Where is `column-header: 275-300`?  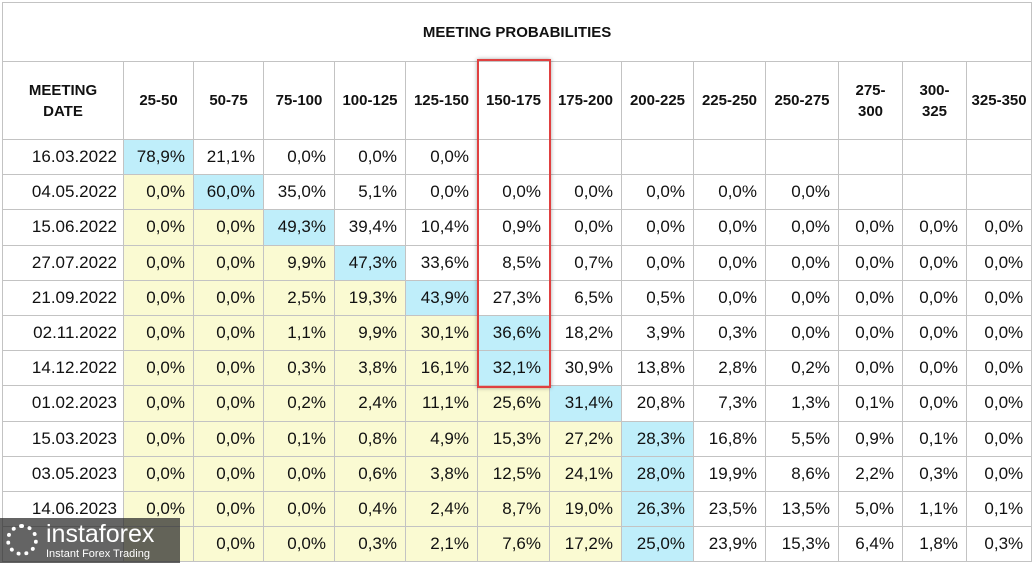 column-header: 275-300 is located at coordinates (870, 100).